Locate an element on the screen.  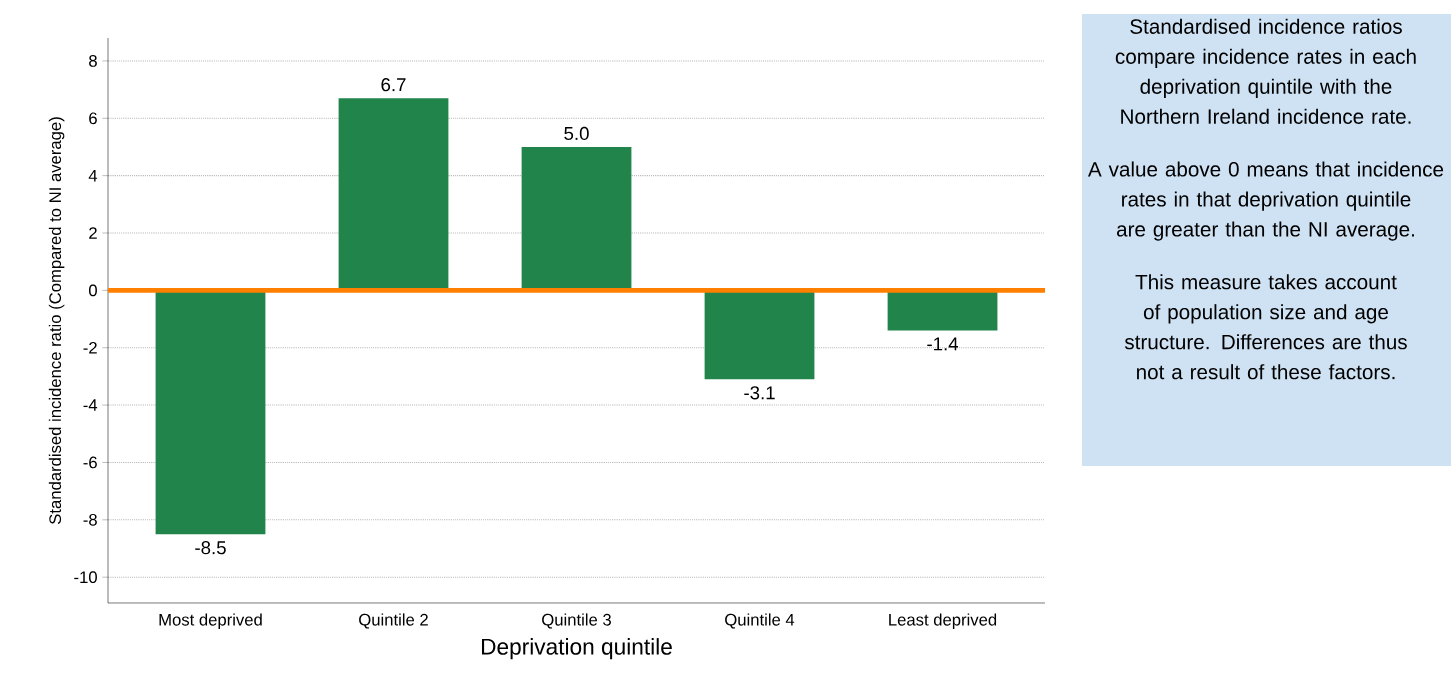
text: Standardised incidence ratios compare incidence rates in each deprivation quintile with the Northern Ireland incidence rate. is located at coordinates (1265, 71).